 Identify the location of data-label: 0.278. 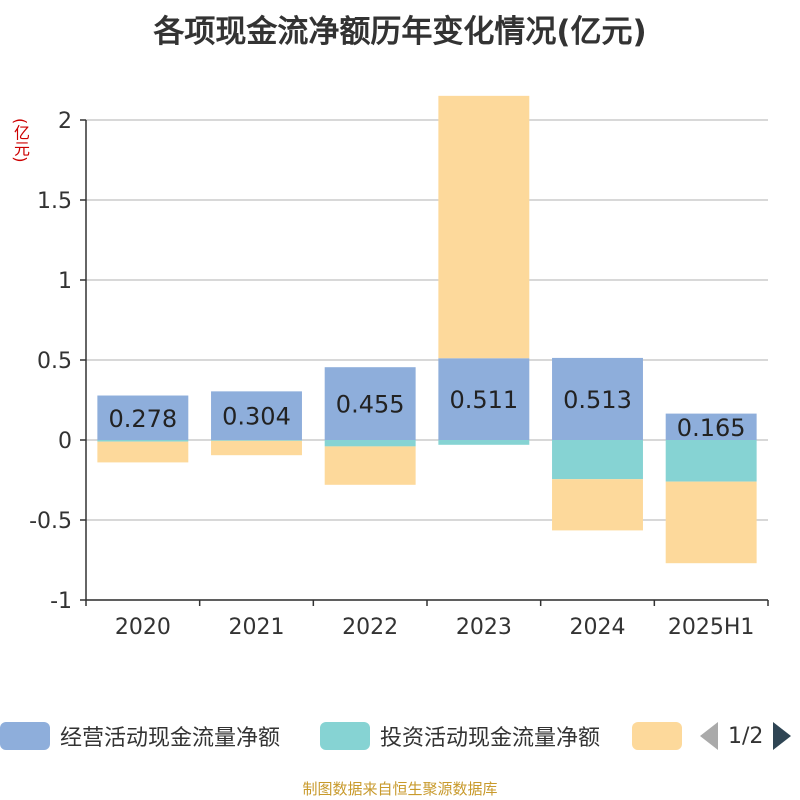
(142, 419).